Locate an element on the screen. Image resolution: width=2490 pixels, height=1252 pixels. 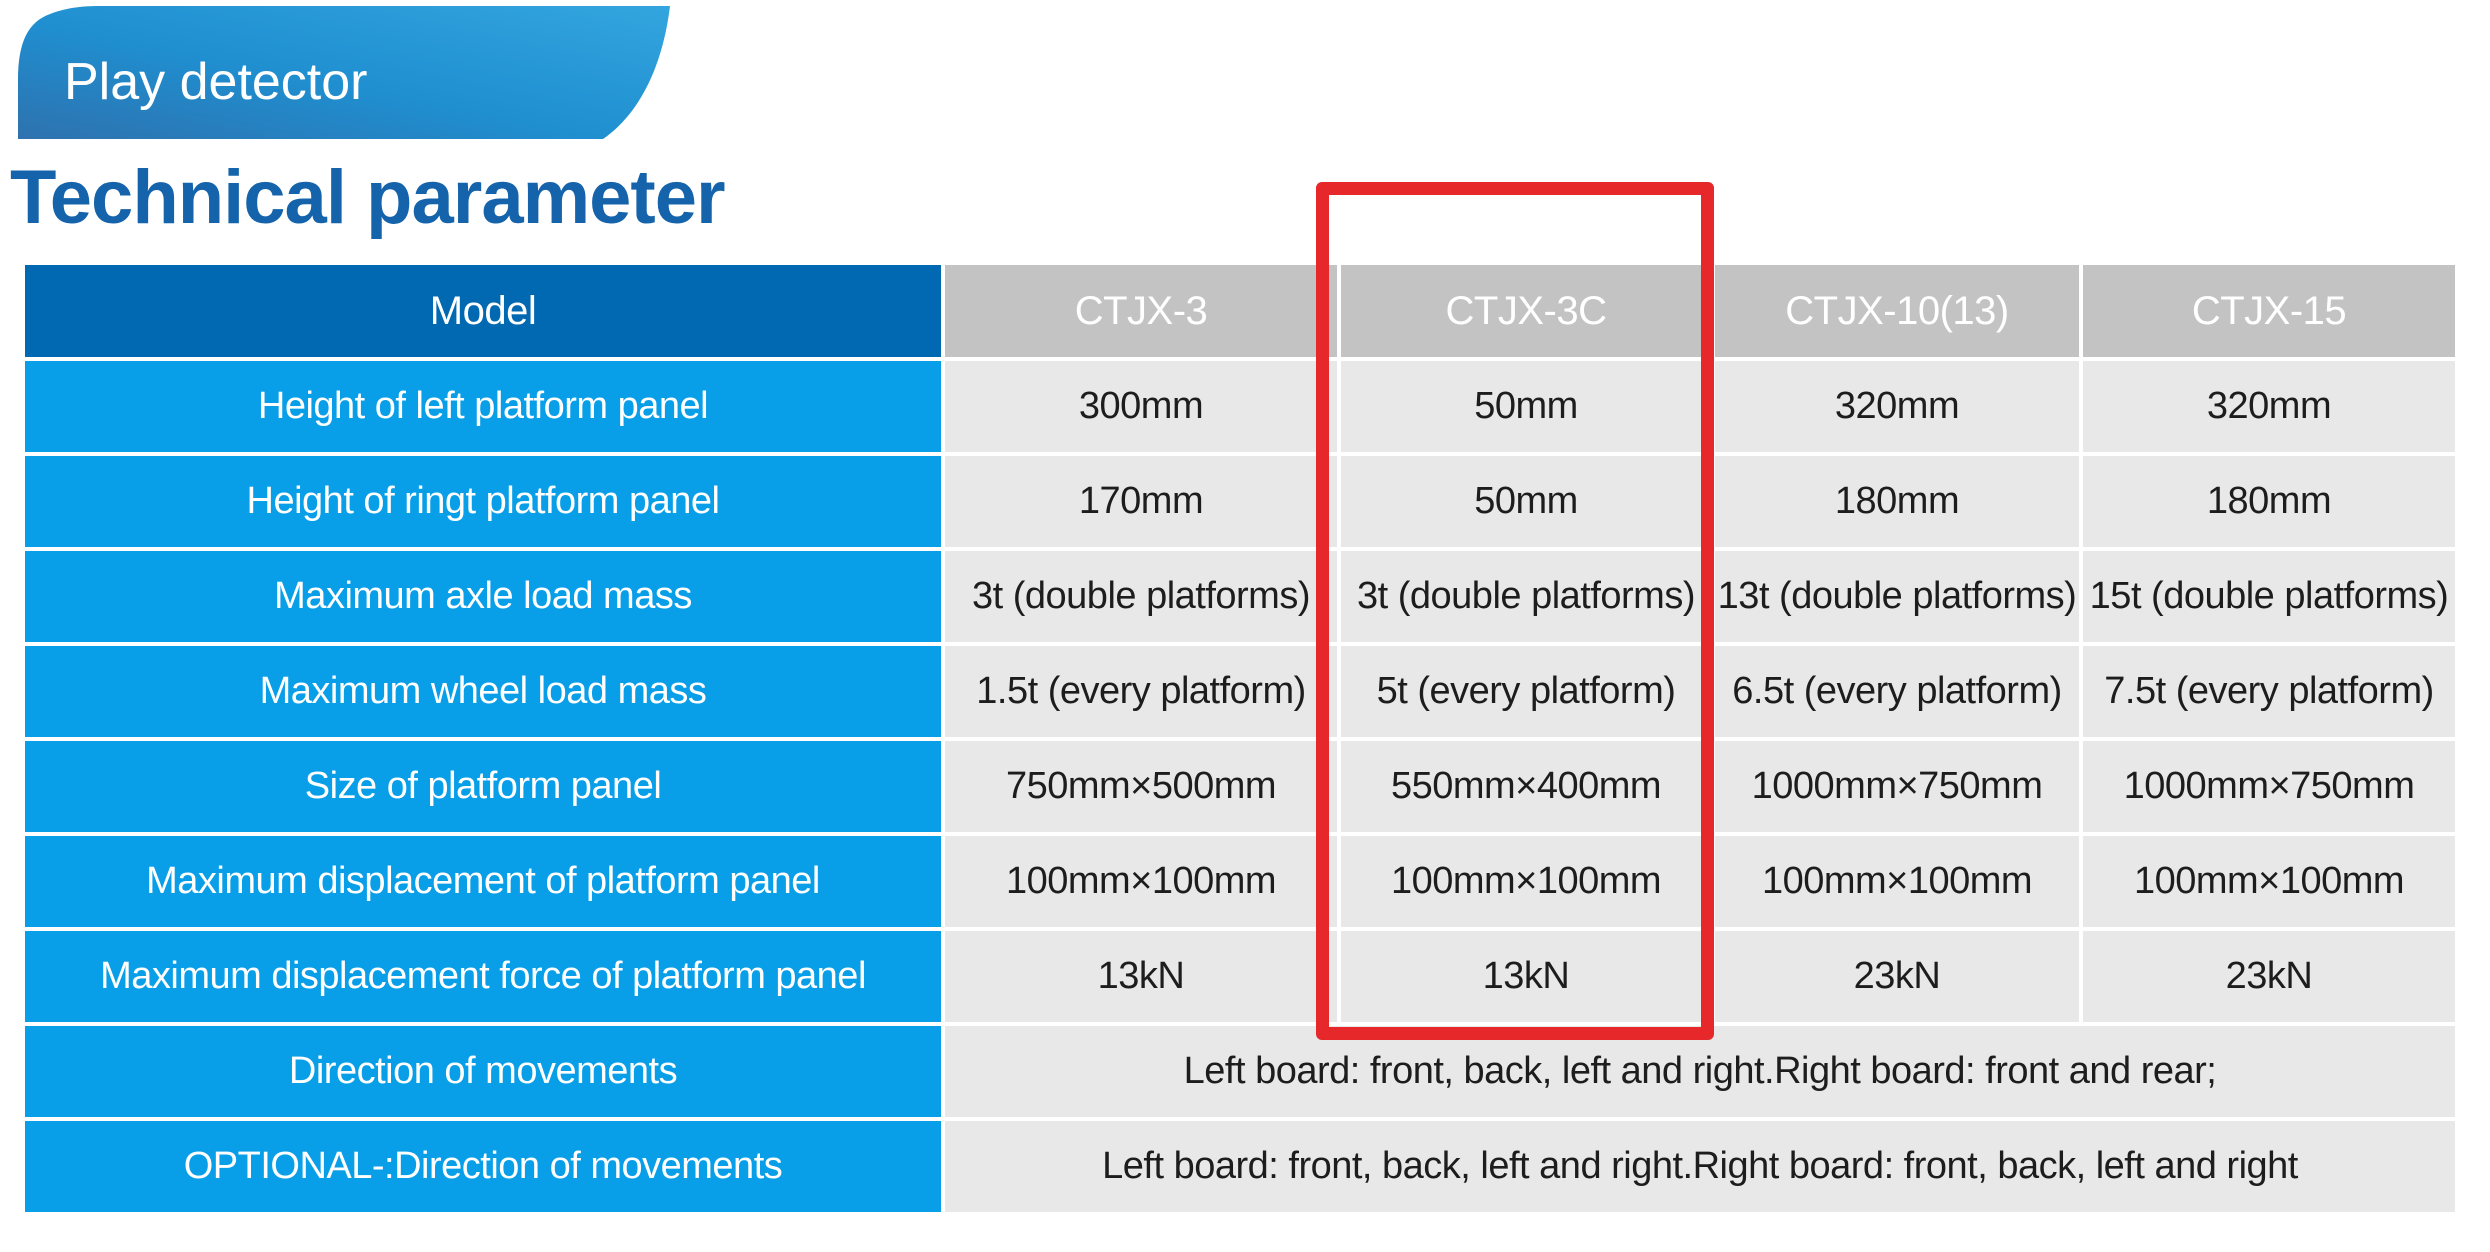
row-label: Direction of movements is located at coordinates (483, 1071).